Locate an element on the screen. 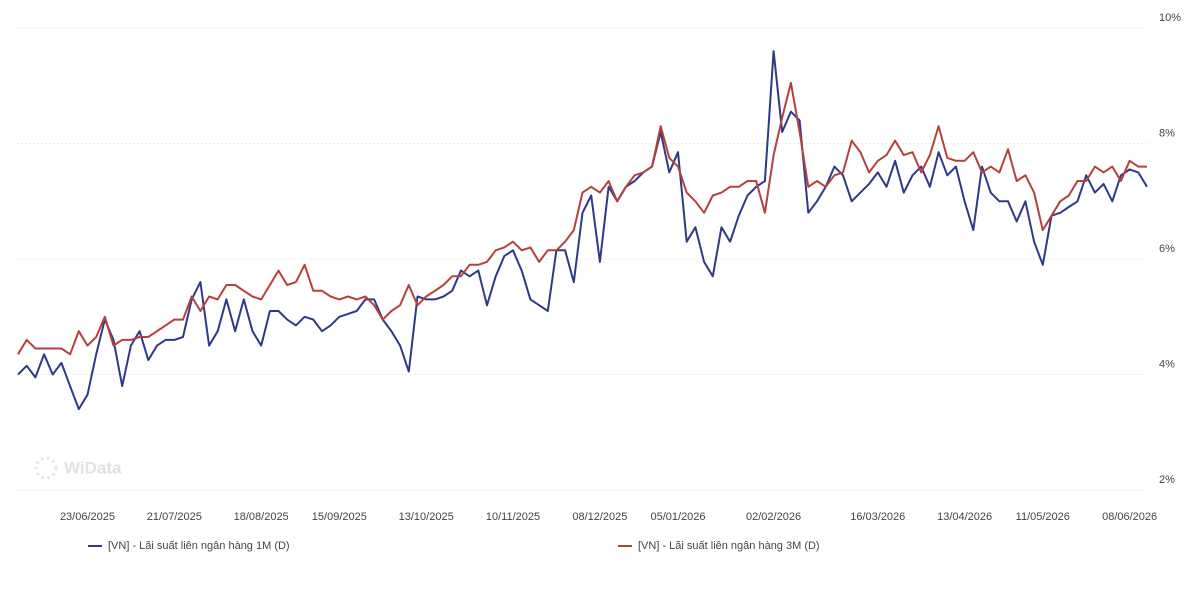 This screenshot has height=605, width=1200. x-tick-label: 08/06/2026 is located at coordinates (1129, 517).